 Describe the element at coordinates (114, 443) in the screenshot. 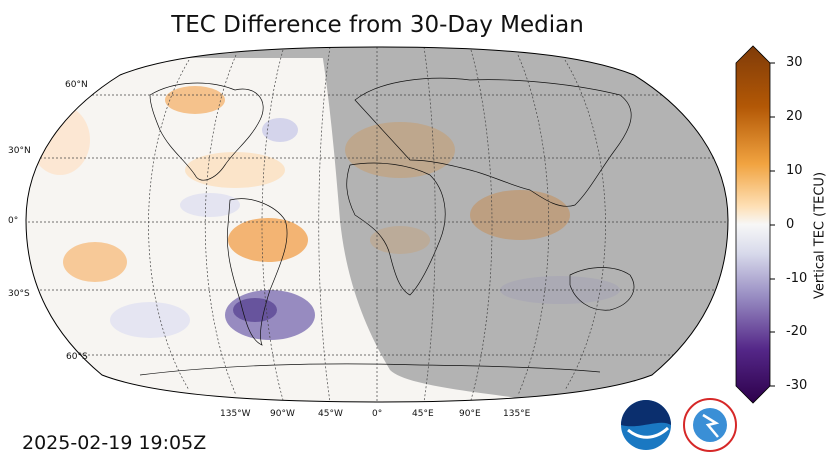

I see `timestamp: 2025-02-19 19:05Z` at that location.